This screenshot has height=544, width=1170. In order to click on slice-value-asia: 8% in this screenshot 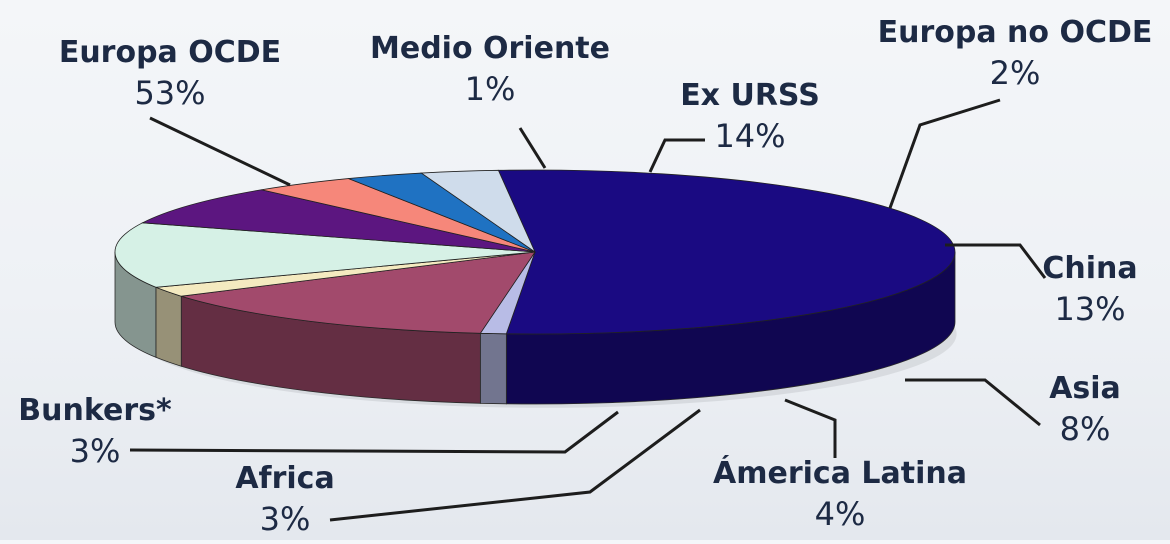, I will do `click(1085, 429)`.